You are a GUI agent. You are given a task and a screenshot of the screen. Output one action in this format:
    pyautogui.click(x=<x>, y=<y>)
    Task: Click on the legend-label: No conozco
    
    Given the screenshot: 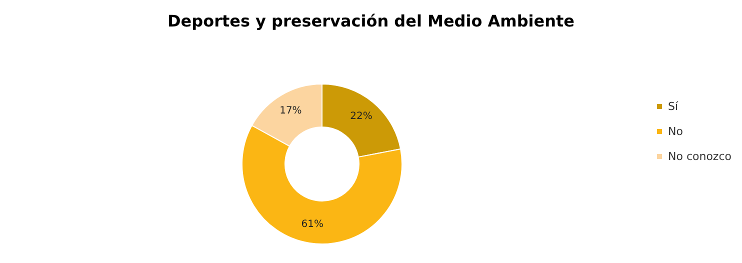 What is the action you would take?
    pyautogui.click(x=700, y=156)
    